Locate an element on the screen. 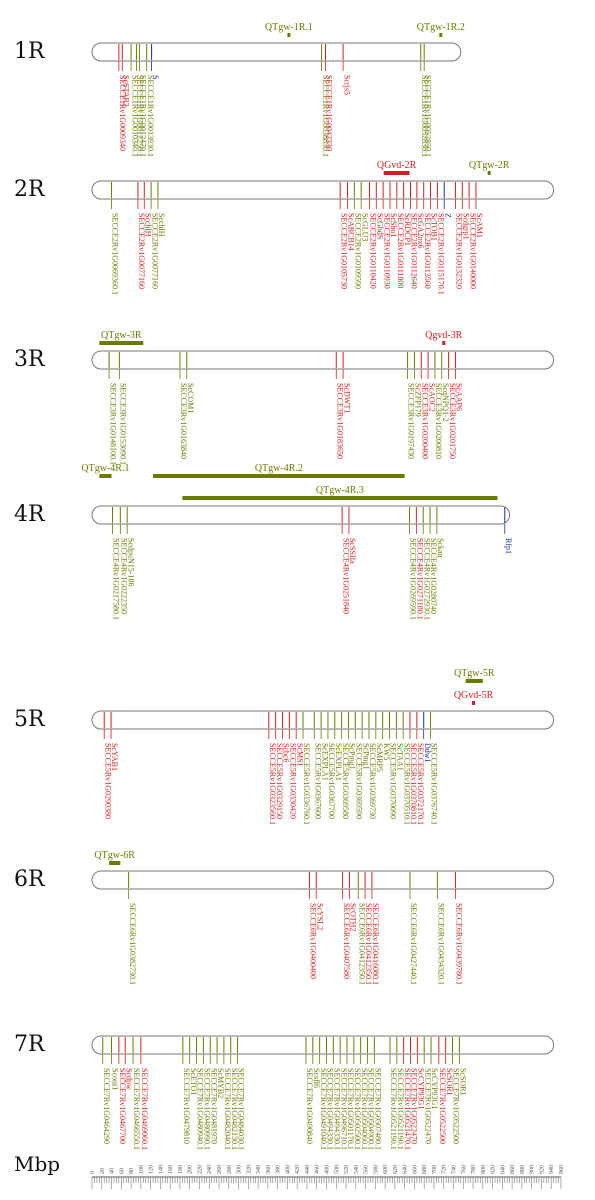  gene-label: ScOTH2 is located at coordinates (353, 917).